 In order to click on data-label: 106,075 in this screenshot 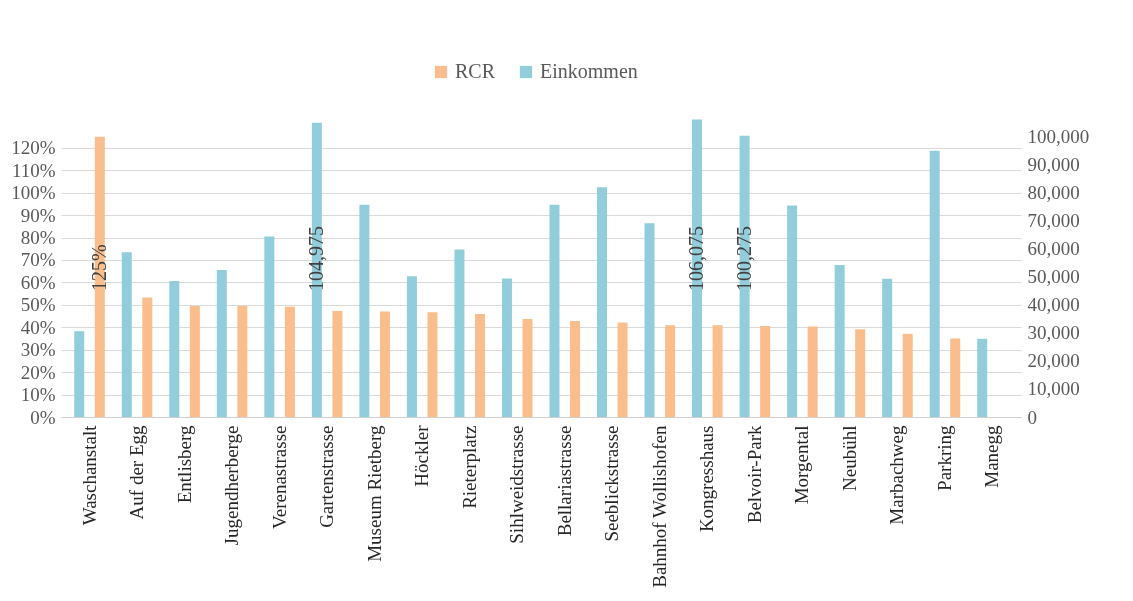, I will do `click(696, 258)`.